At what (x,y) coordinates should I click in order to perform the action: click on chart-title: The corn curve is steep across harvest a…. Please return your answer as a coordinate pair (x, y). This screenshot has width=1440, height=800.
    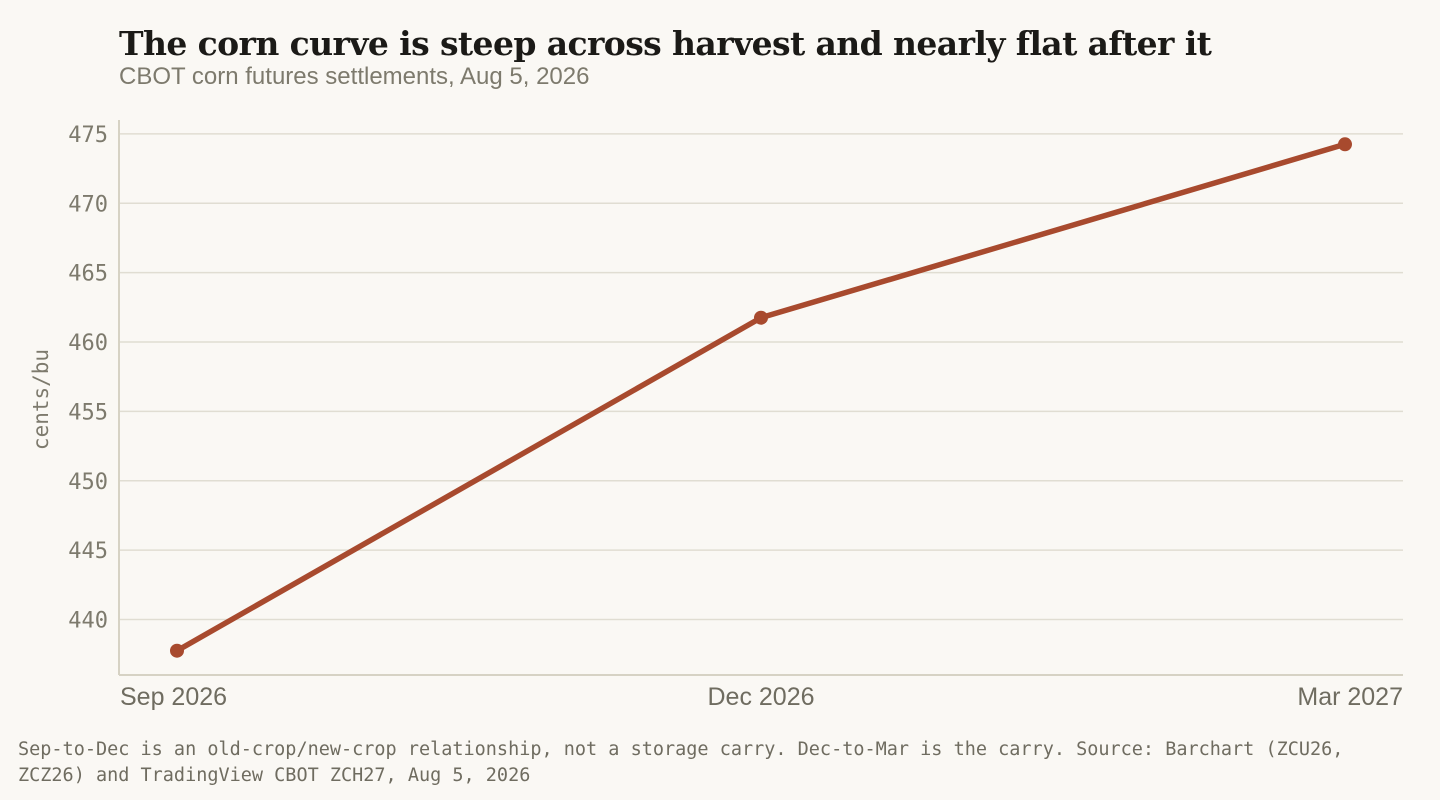
    Looking at the image, I should click on (665, 43).